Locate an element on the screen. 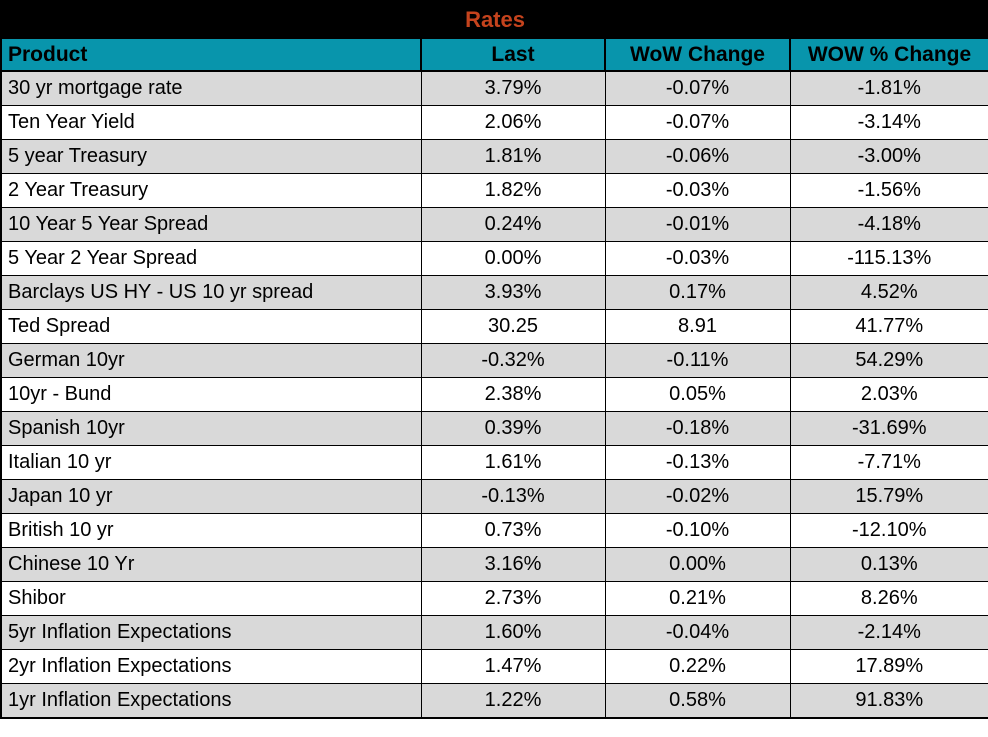  wow-pct-change-cell: 54.29% is located at coordinates (888, 360).